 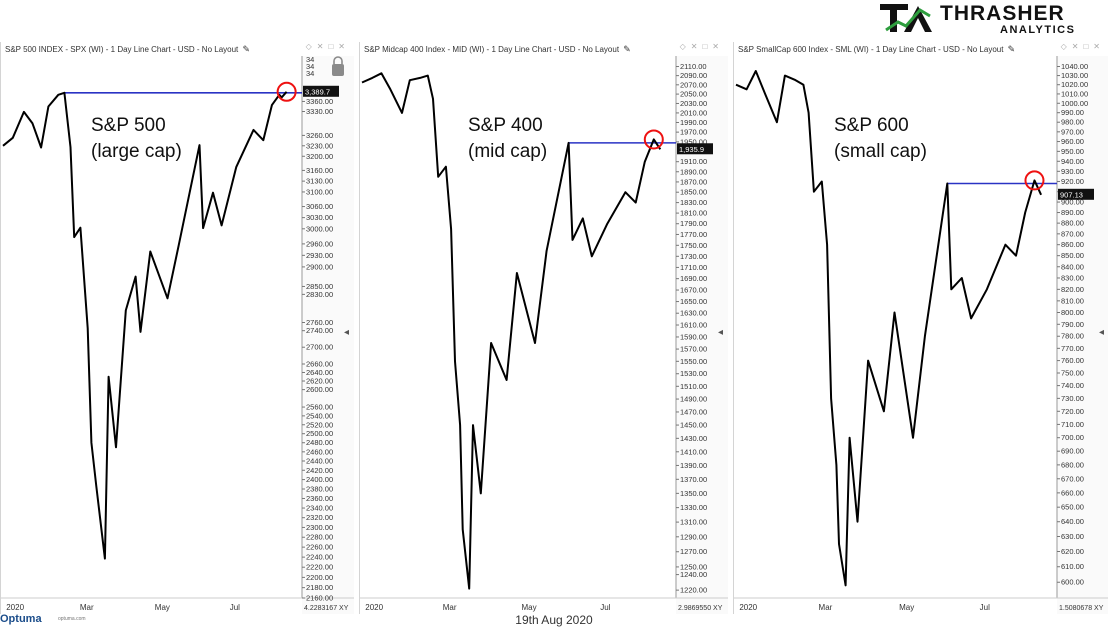 I want to click on y-tick-label: 2380.00, so click(x=319, y=488).